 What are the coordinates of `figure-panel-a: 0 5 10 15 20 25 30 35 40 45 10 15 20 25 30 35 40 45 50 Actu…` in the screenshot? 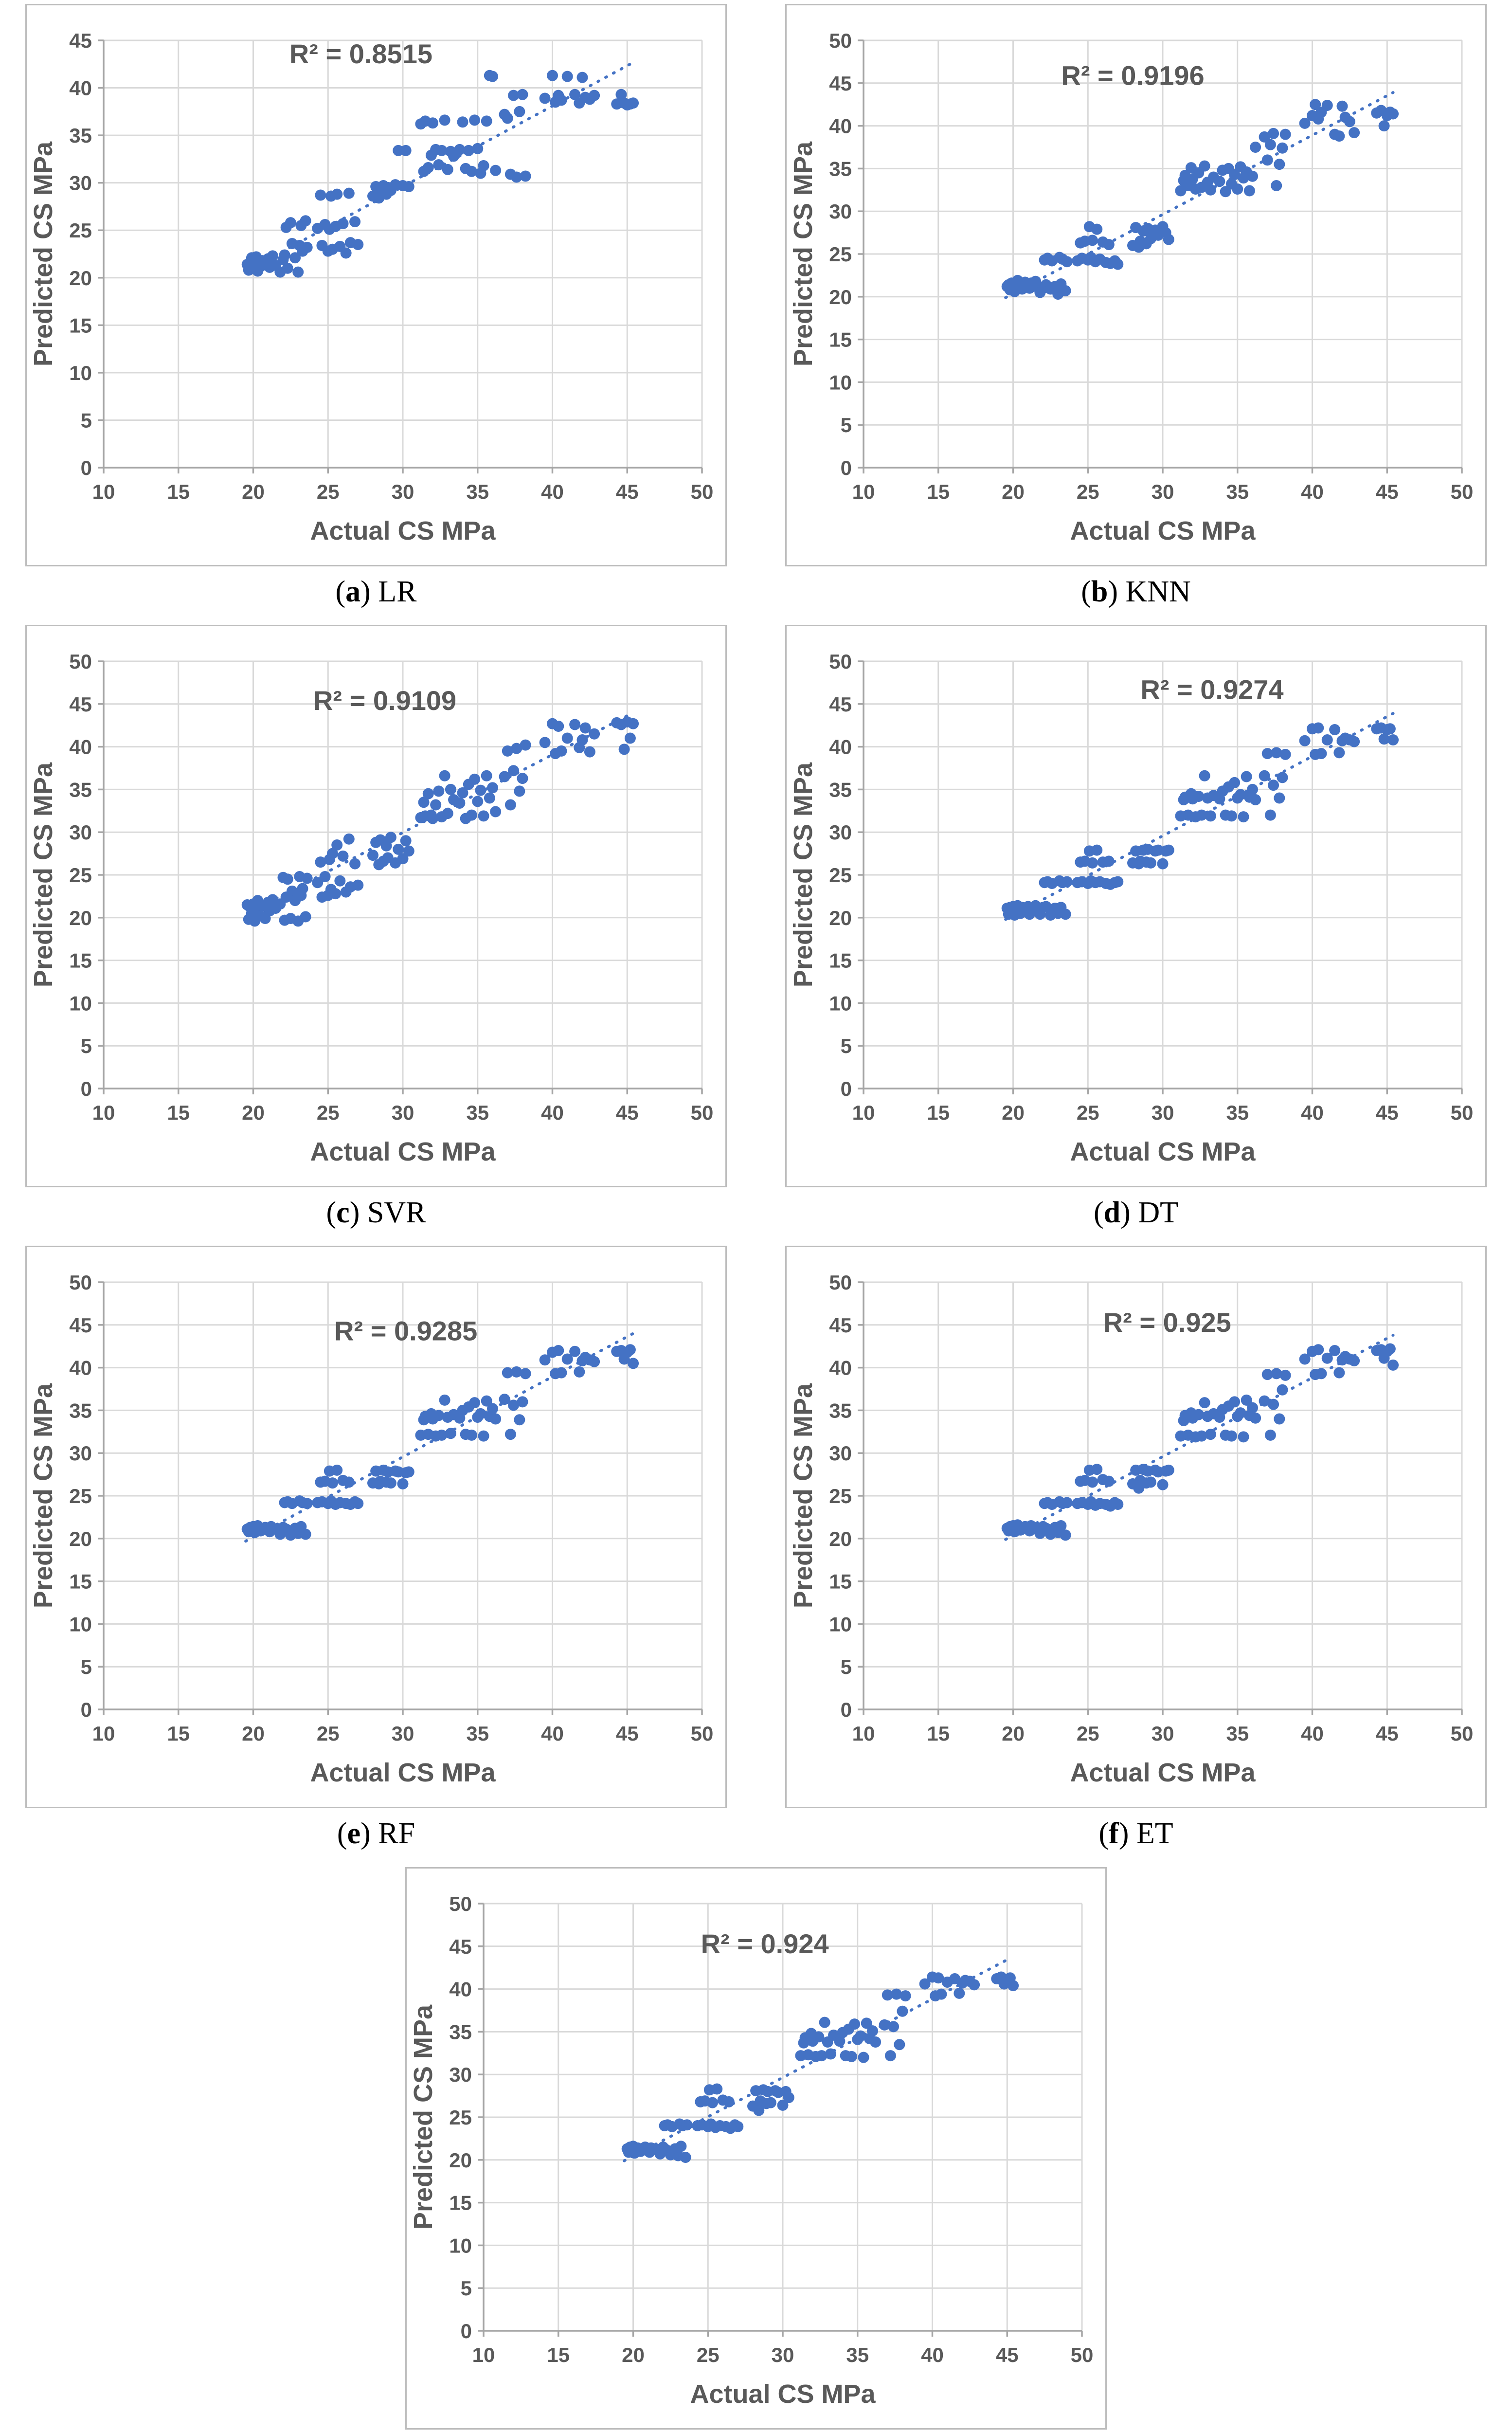 It's located at (376, 308).